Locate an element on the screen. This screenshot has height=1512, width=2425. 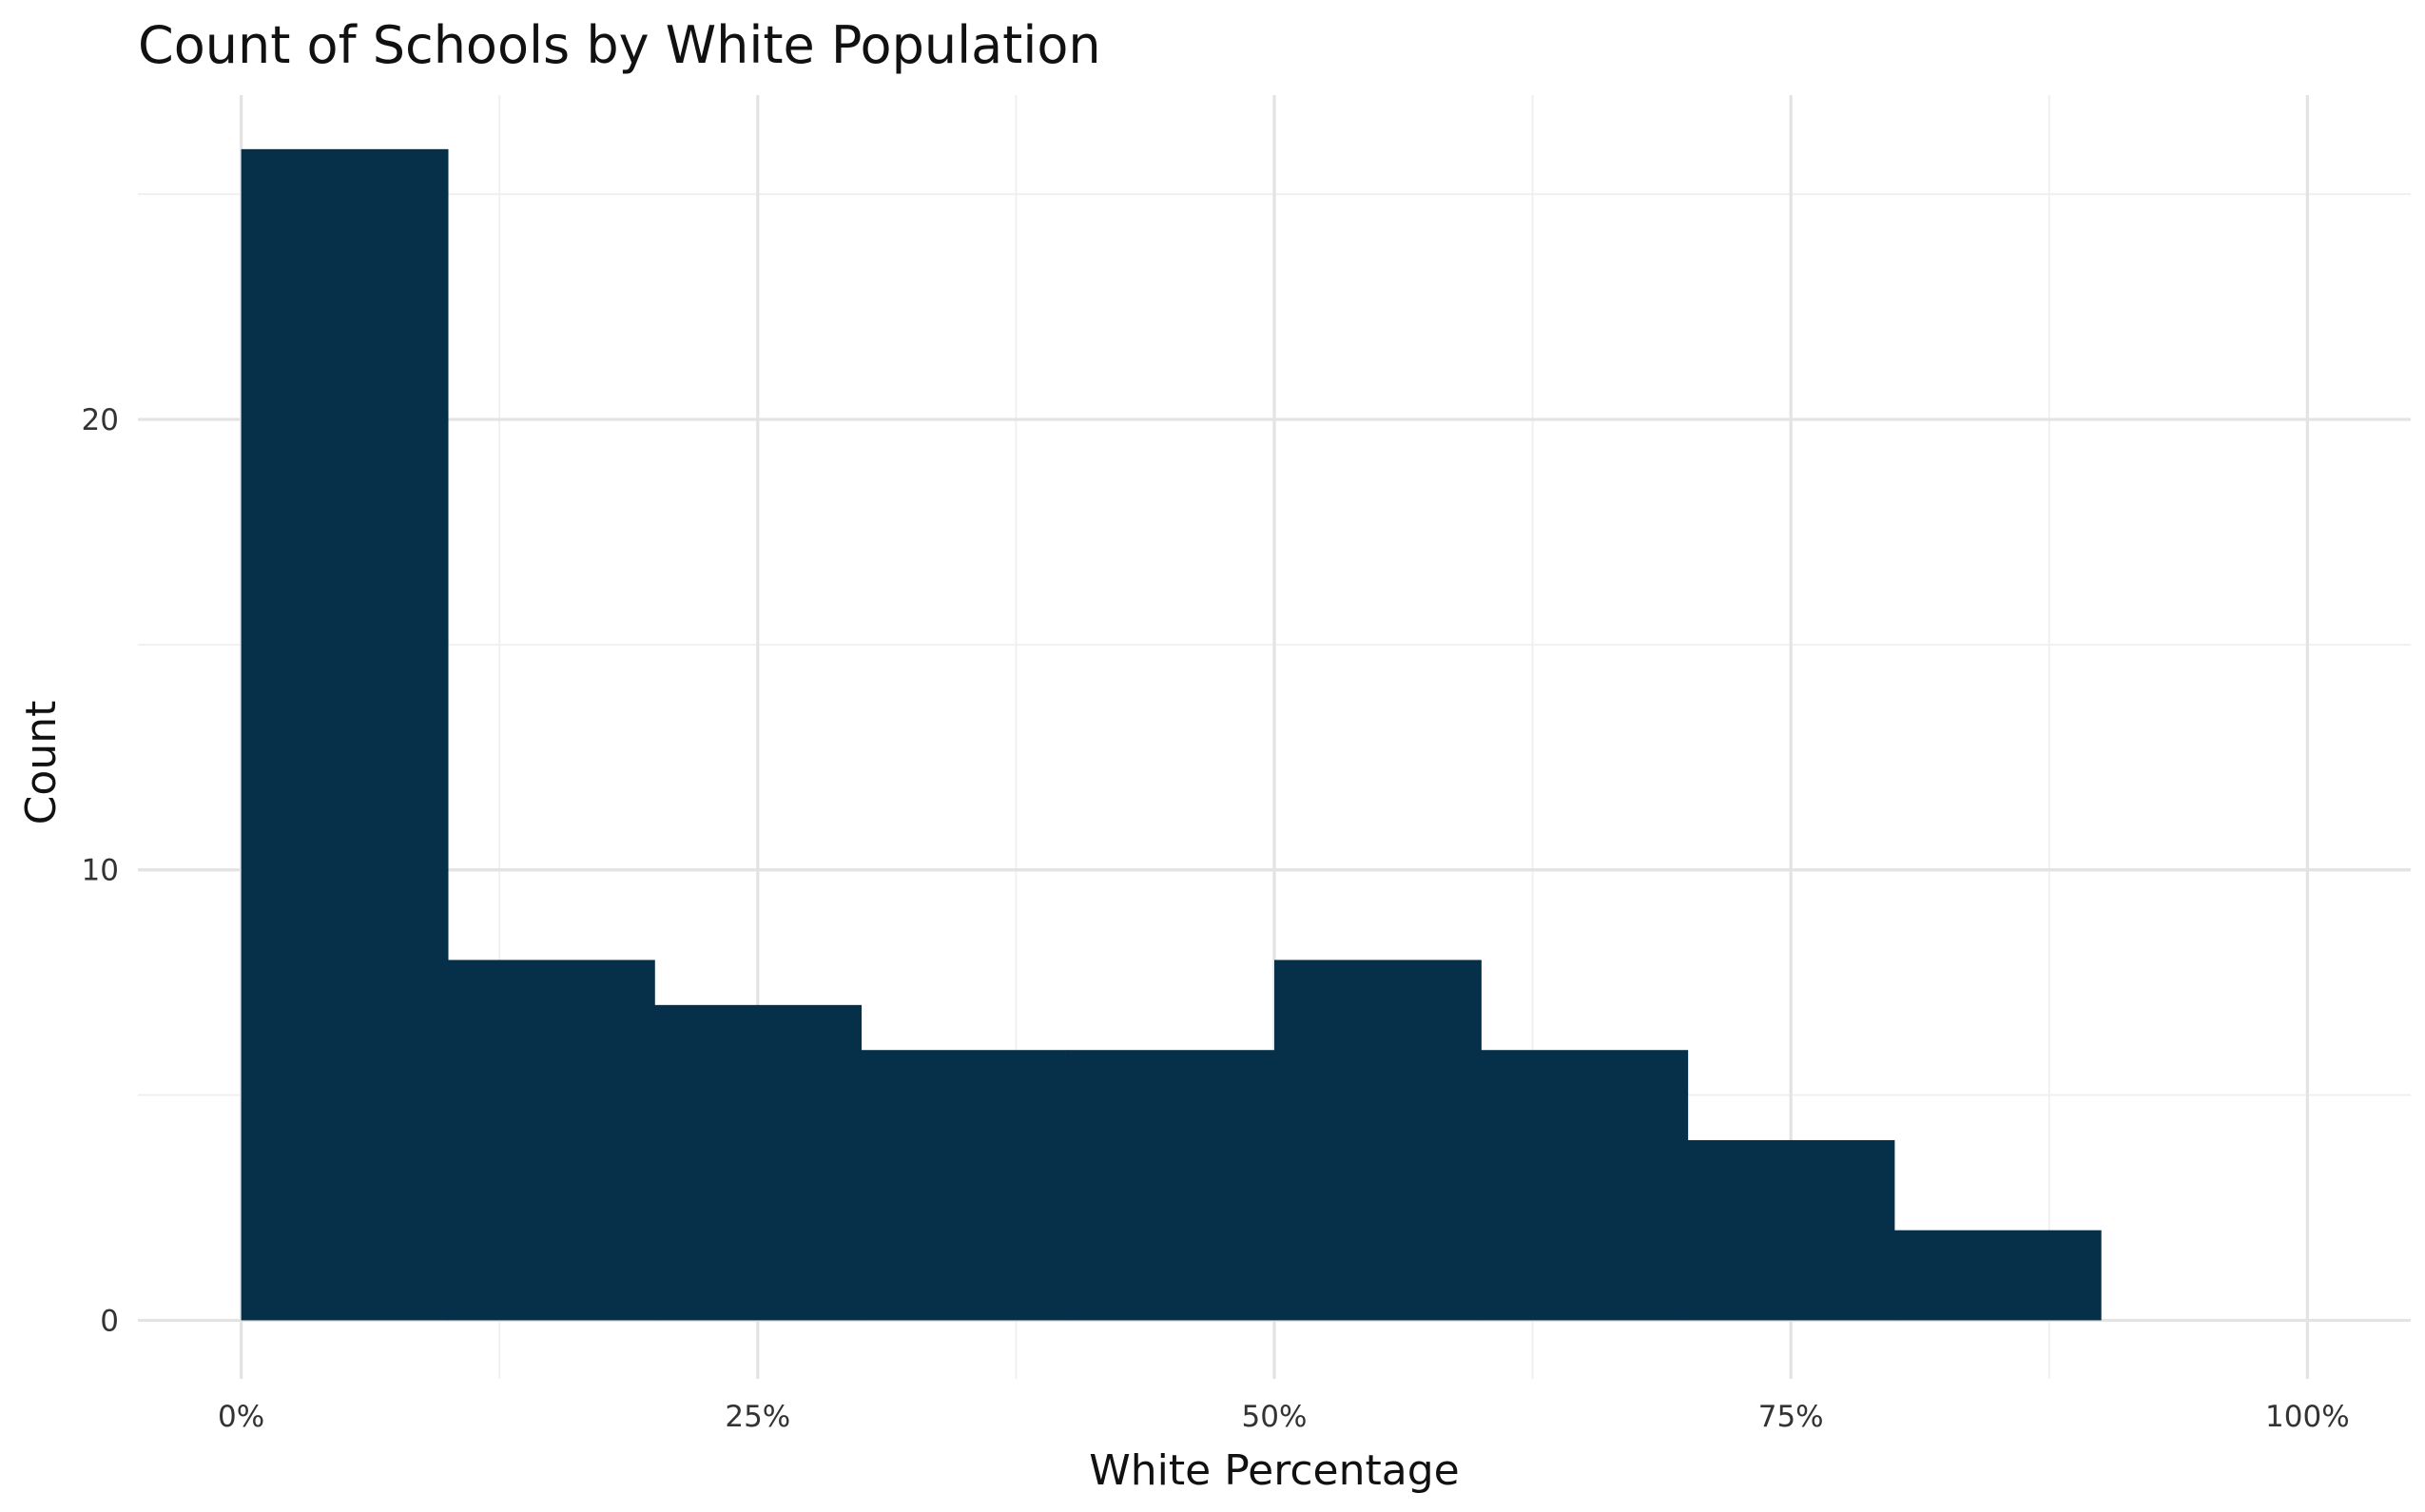
x-tick-label: 75% is located at coordinates (1791, 1417).